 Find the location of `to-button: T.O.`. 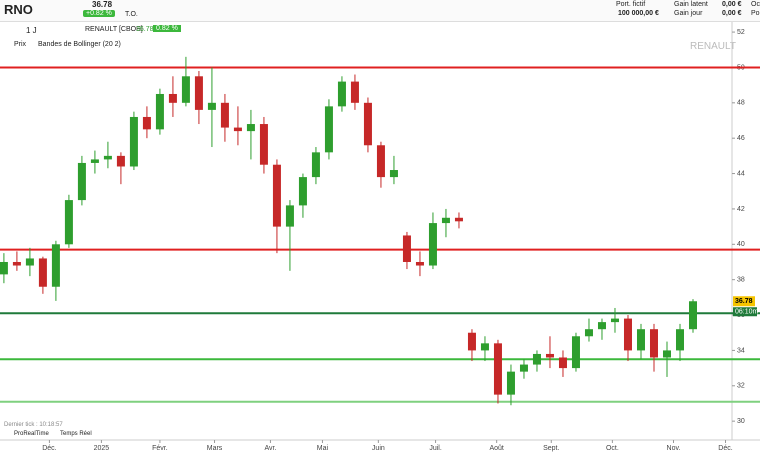

to-button: T.O. is located at coordinates (131, 14).